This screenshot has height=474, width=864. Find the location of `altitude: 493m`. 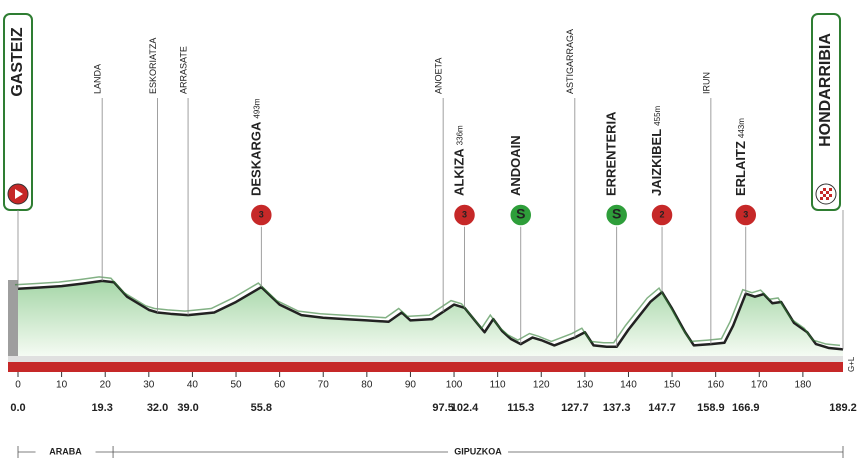

altitude: 493m is located at coordinates (256, 108).